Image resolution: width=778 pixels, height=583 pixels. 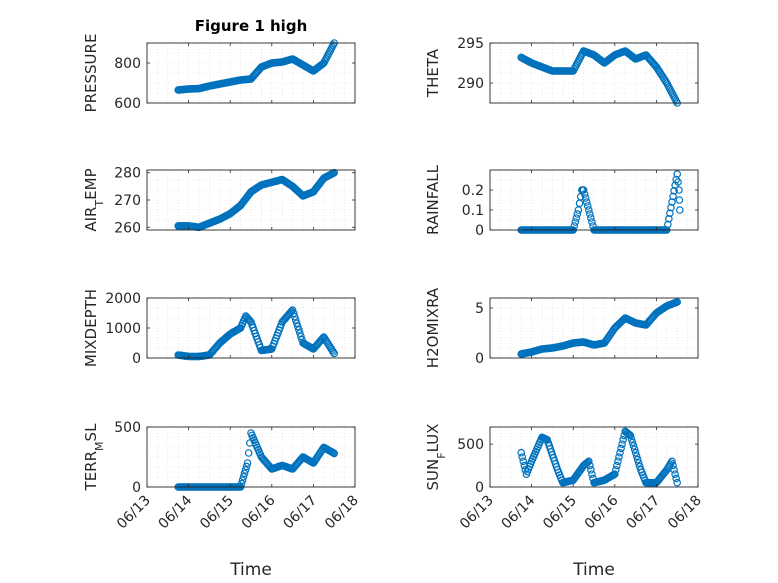 I want to click on grid-lines, so click(x=594, y=457).